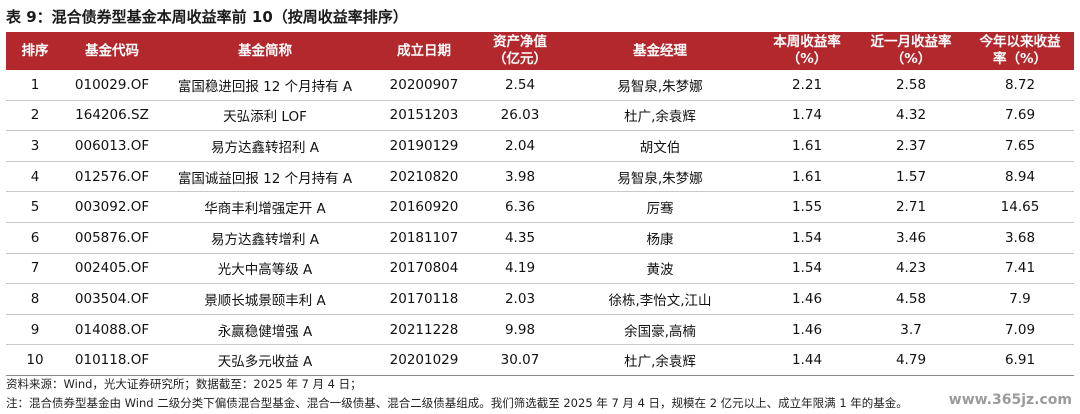  What do you see at coordinates (35, 330) in the screenshot?
I see `table-cell: 9` at bounding box center [35, 330].